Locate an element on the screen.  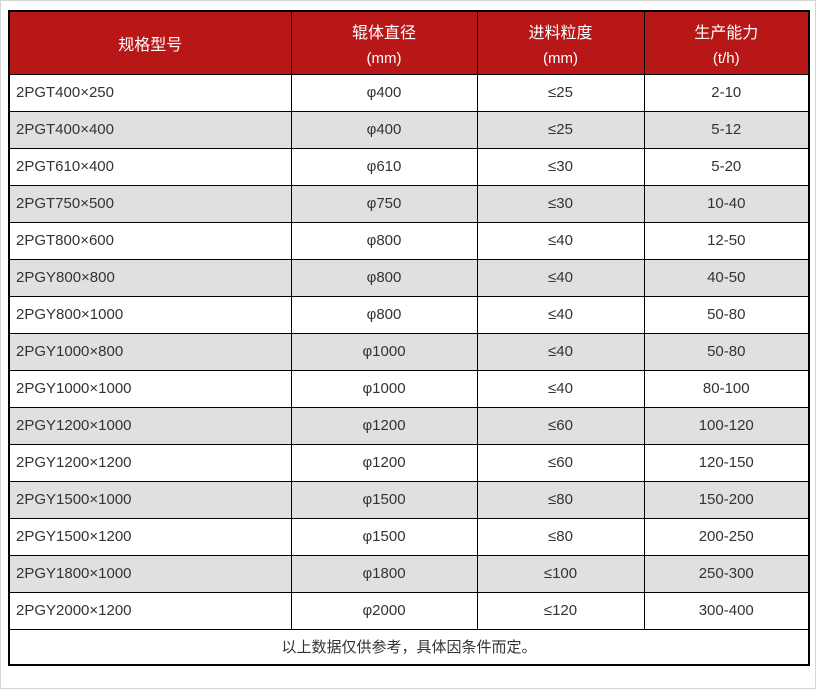
table-row: 2PGY1500×1000 φ1500 ≤80 150-200 is located at coordinates (409, 499).